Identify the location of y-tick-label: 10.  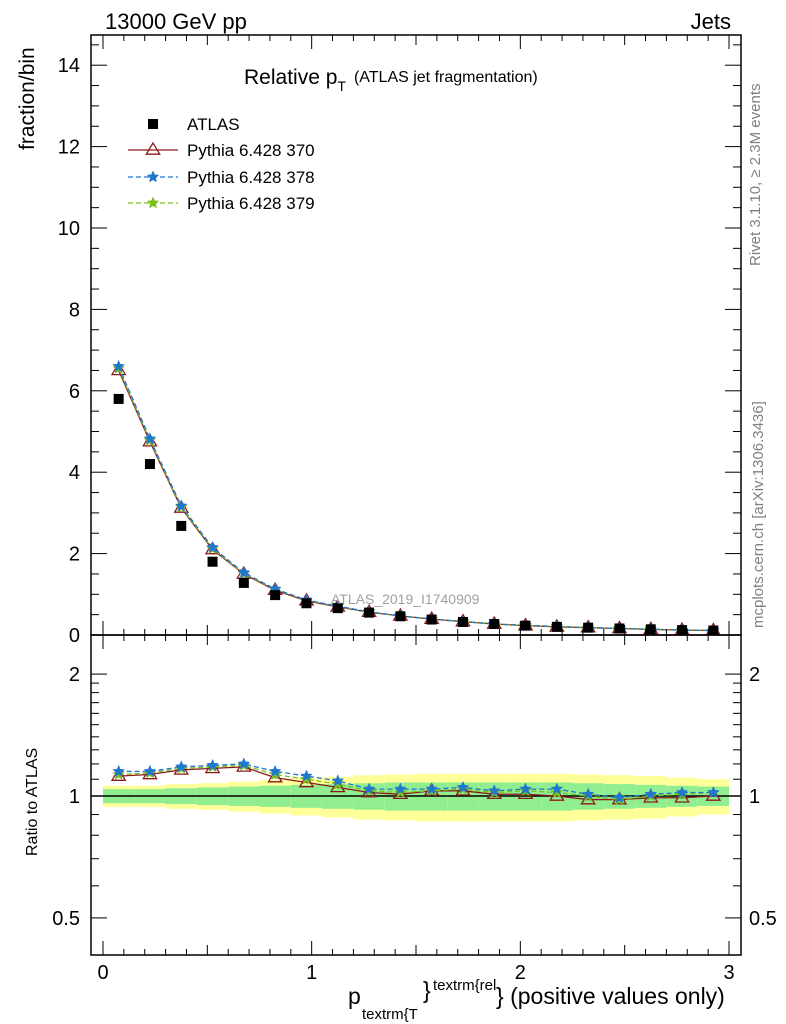
(69, 229).